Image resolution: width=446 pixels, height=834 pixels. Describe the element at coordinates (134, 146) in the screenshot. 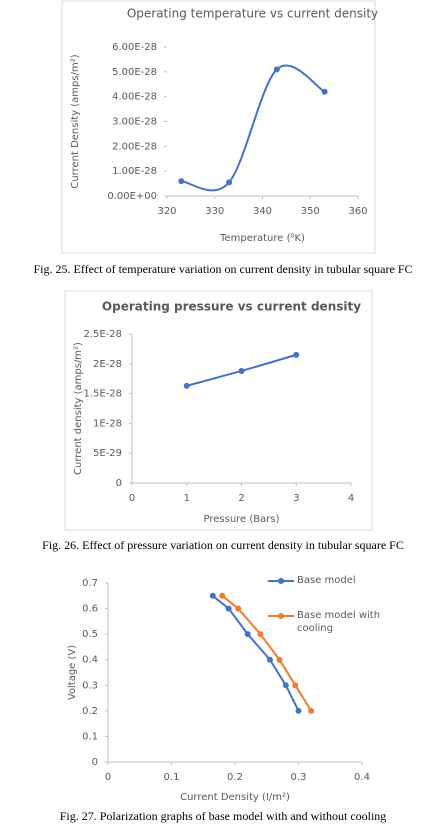

I see `y-tick-label: 2.00E-28` at that location.